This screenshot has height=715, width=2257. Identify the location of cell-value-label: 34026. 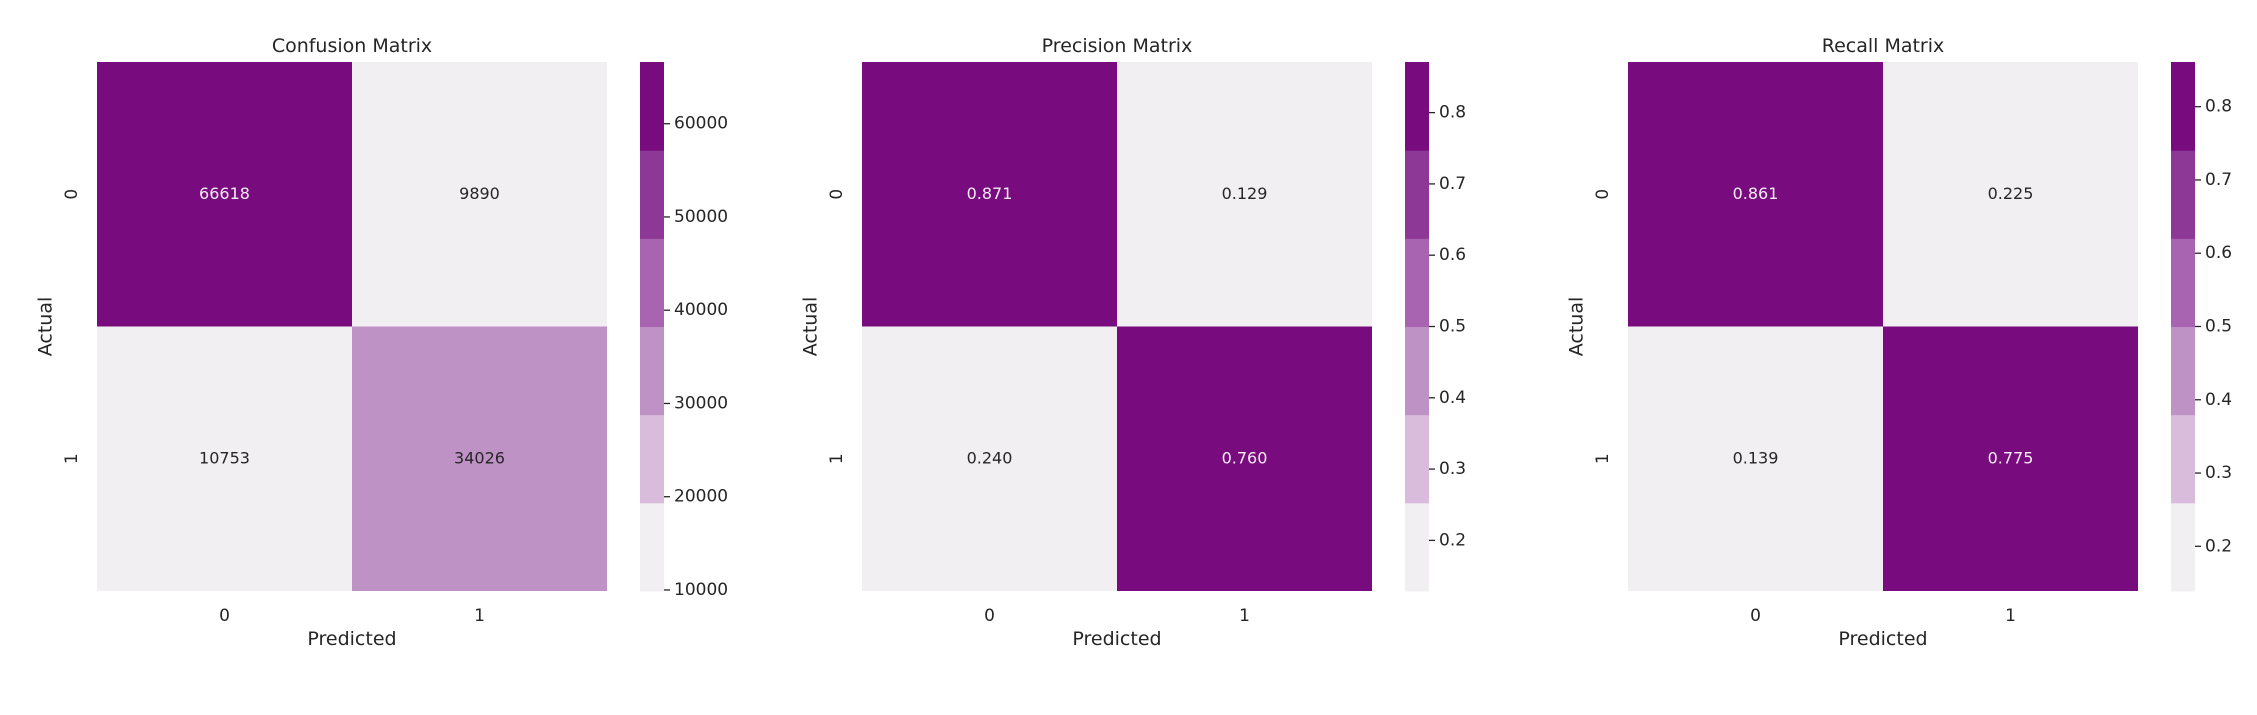
(479, 457).